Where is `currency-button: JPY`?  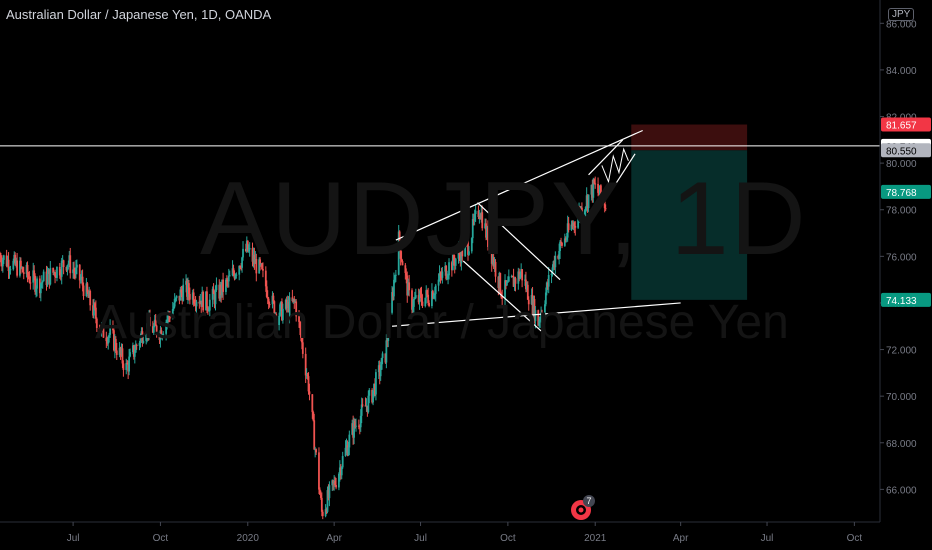 currency-button: JPY is located at coordinates (901, 14).